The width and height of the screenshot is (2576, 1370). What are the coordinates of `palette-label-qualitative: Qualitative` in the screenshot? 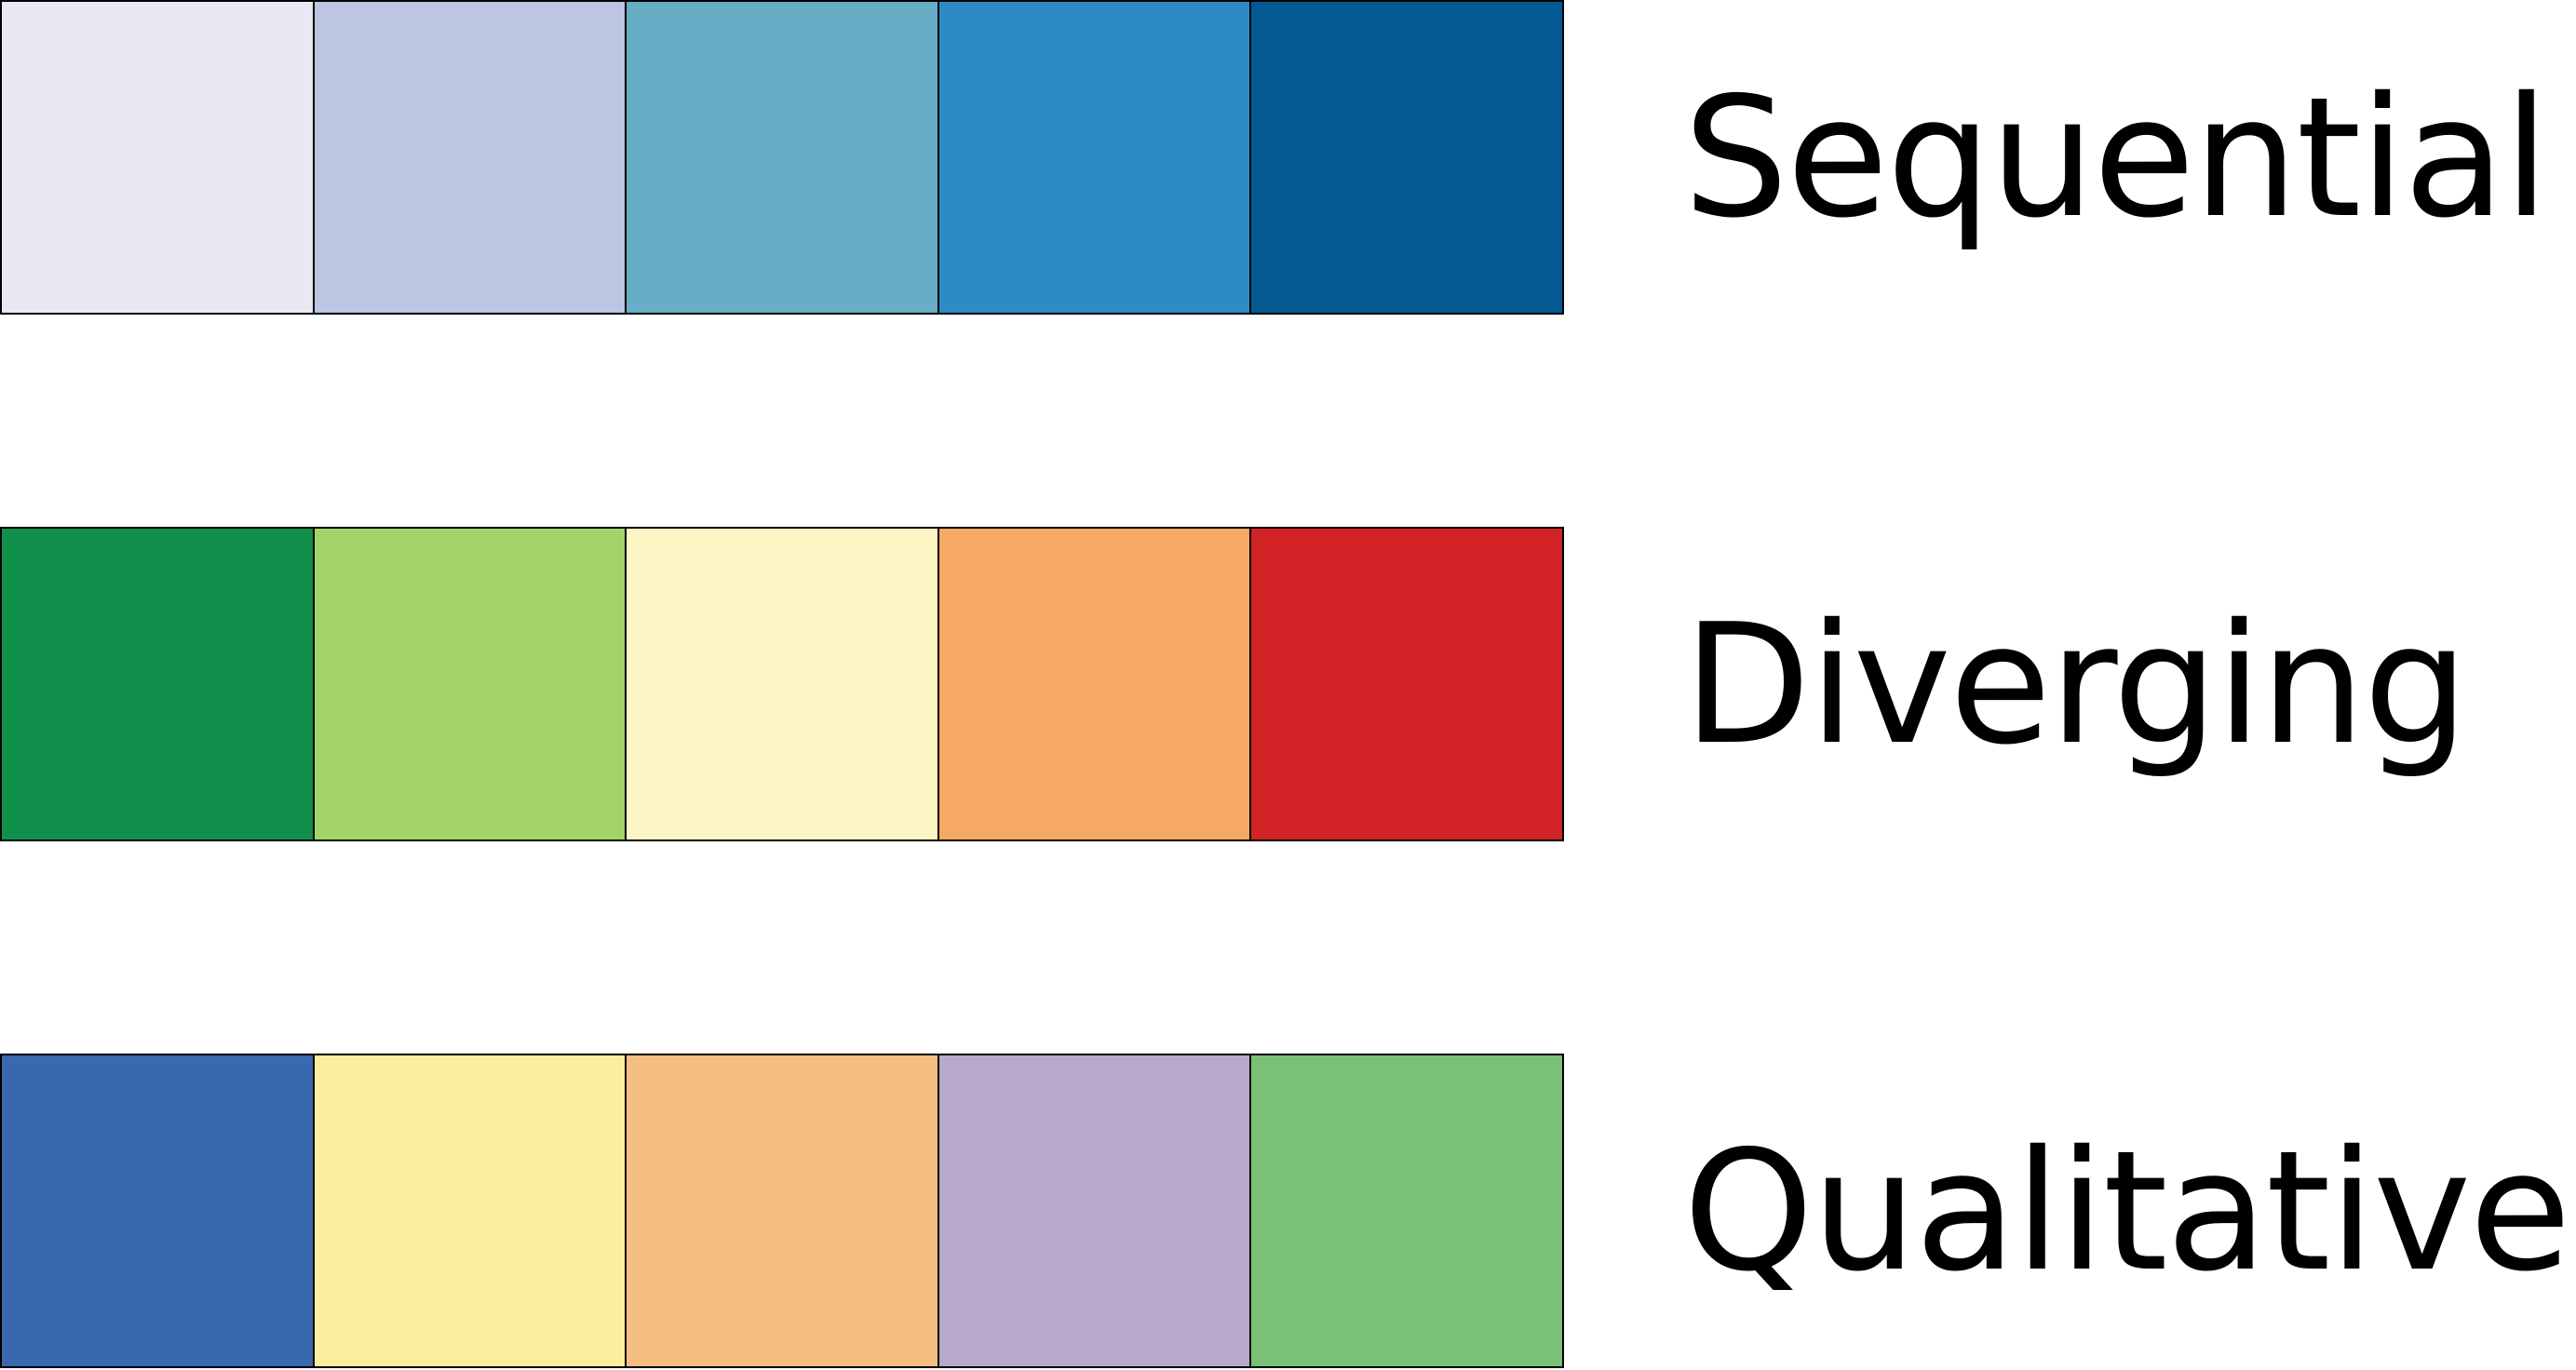 It's located at (2127, 1211).